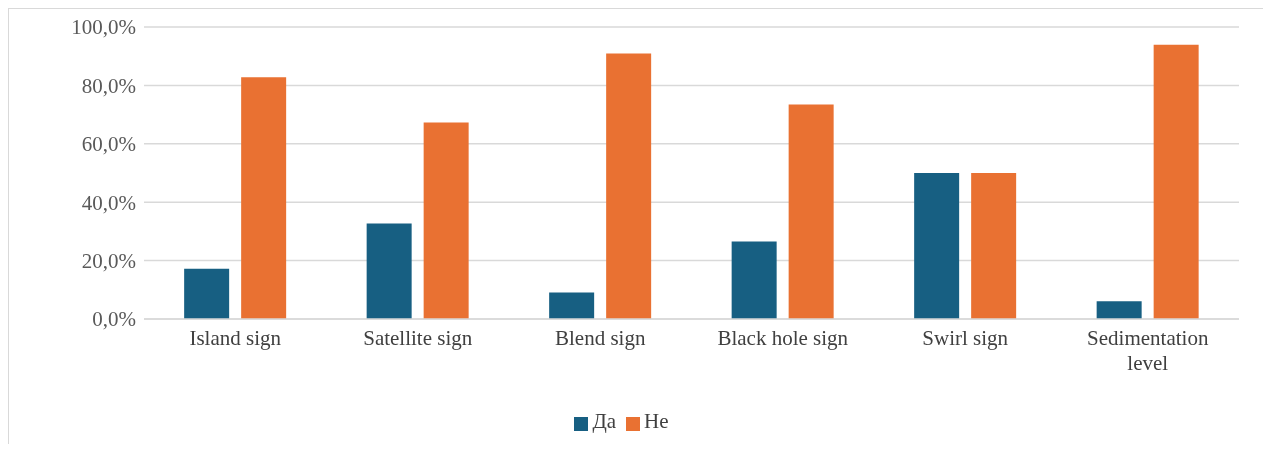 The width and height of the screenshot is (1271, 452). I want to click on x-tick-label: Swirl sign, so click(965, 338).